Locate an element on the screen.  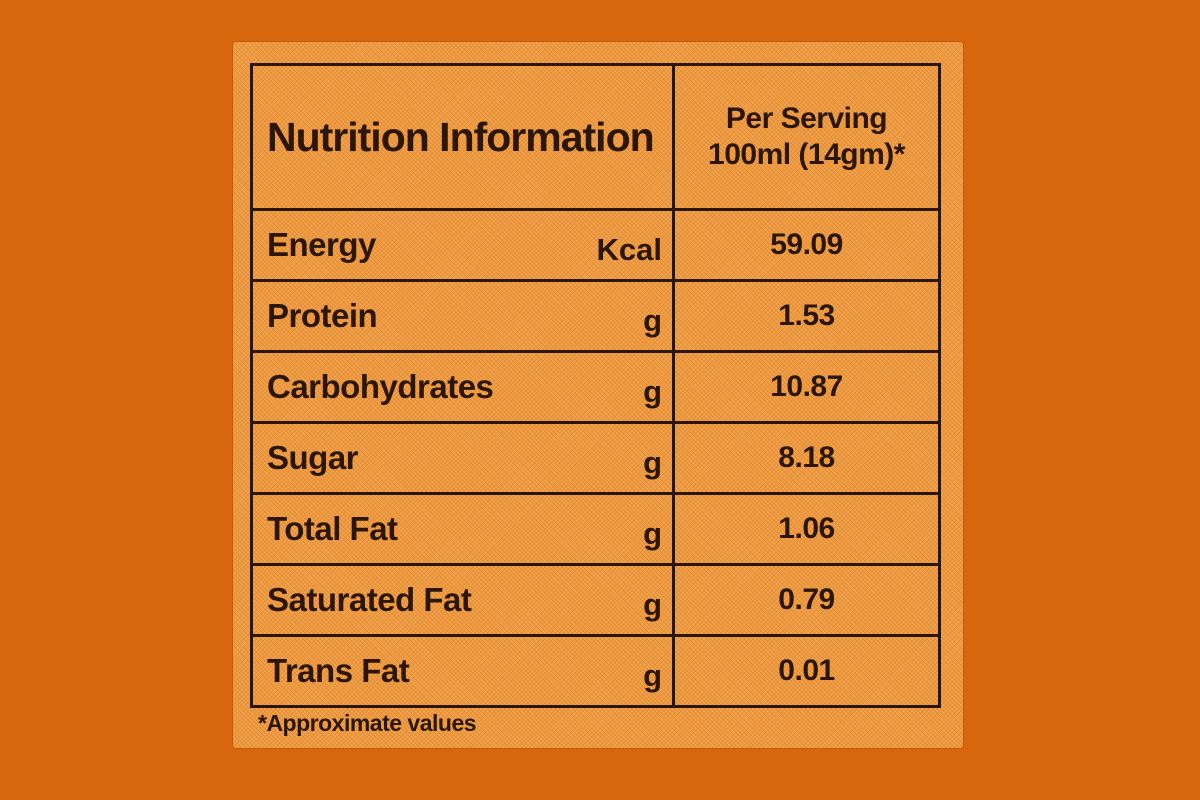
per-serving-line2: 100ml (14gm)* is located at coordinates (806, 154).